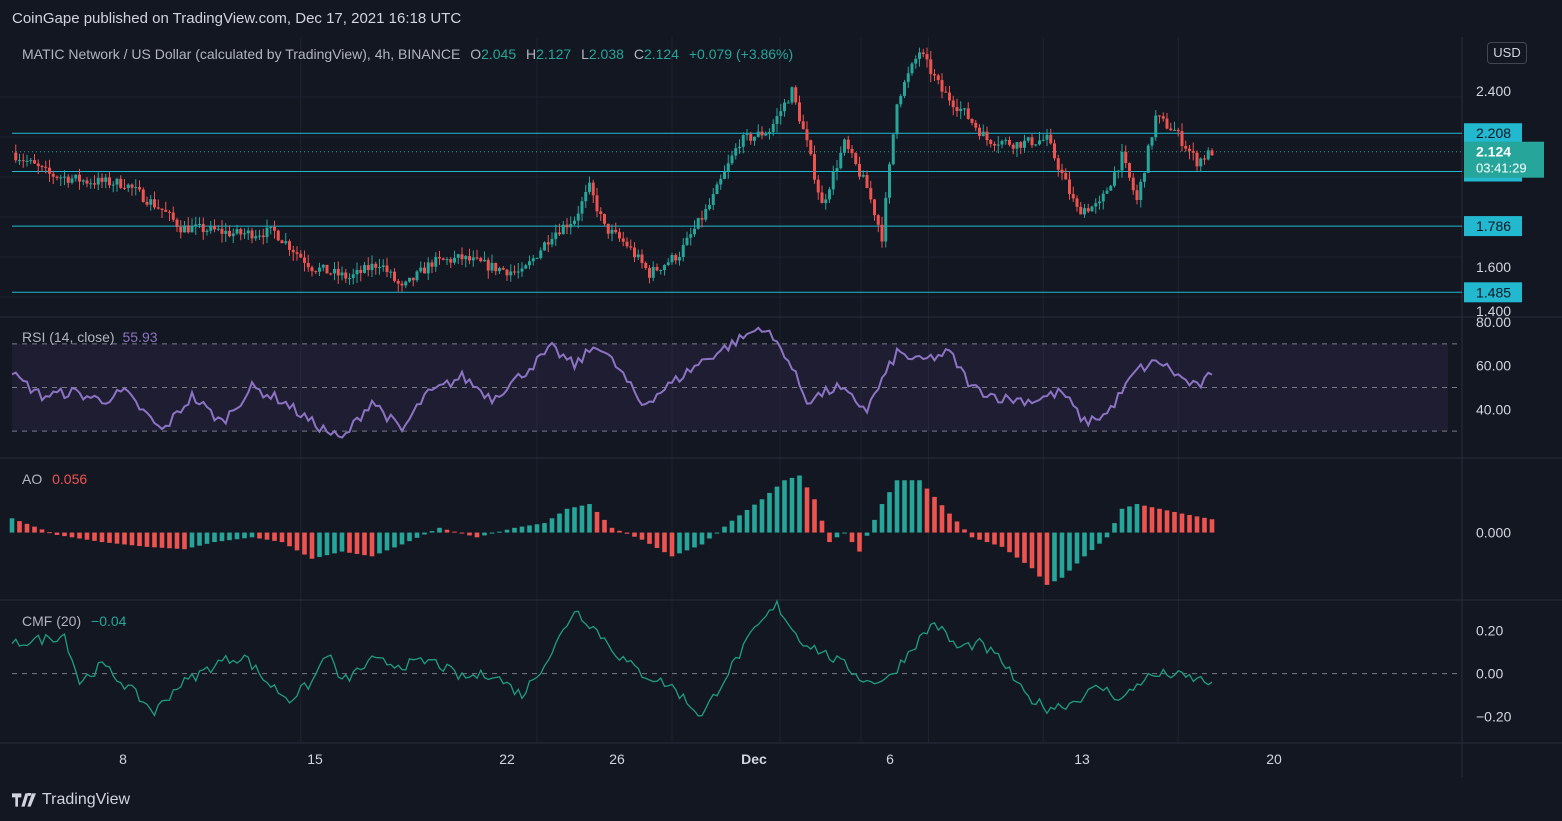  Describe the element at coordinates (71, 800) in the screenshot. I see `footer-brand: TradingView` at that location.